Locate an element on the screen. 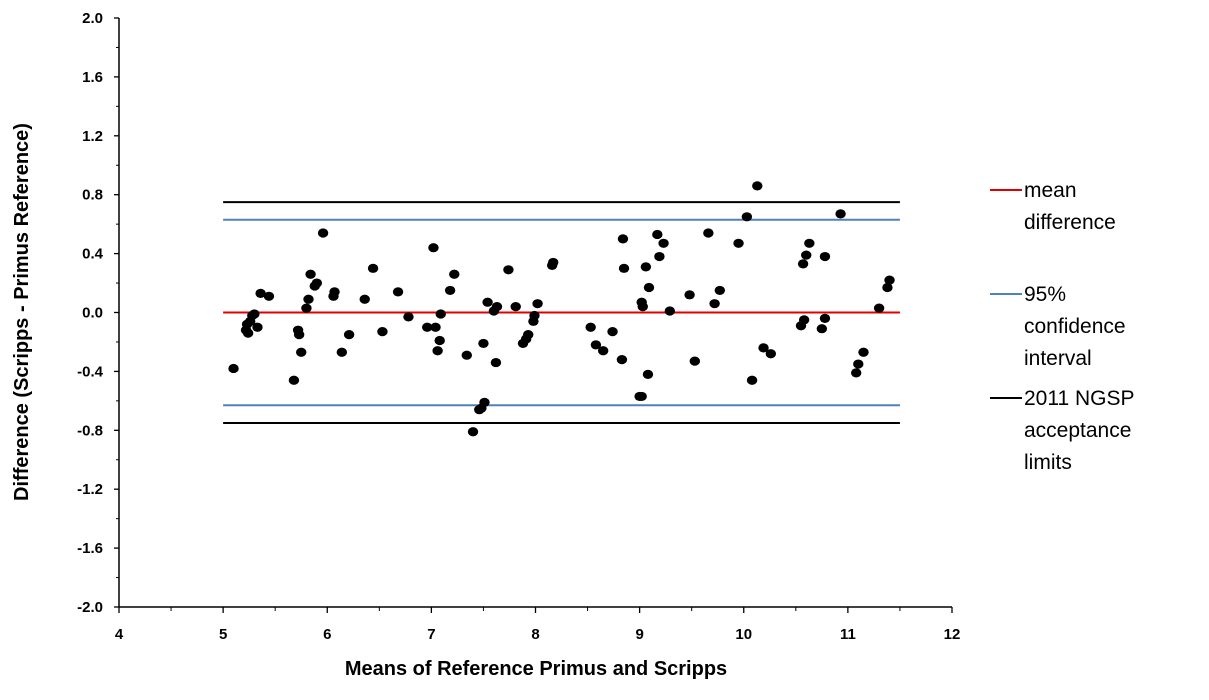 The image size is (1209, 700). legend-label: 2011 NGSP is located at coordinates (1079, 398).